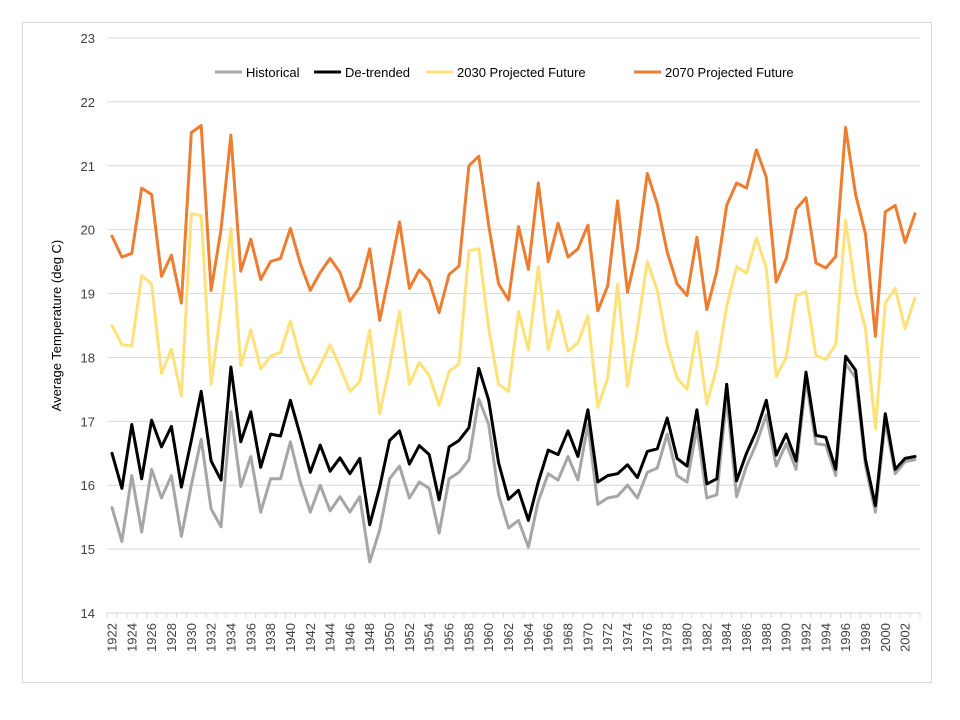 The height and width of the screenshot is (720, 960). Describe the element at coordinates (310, 637) in the screenshot. I see `x-tick-label: 1942` at that location.